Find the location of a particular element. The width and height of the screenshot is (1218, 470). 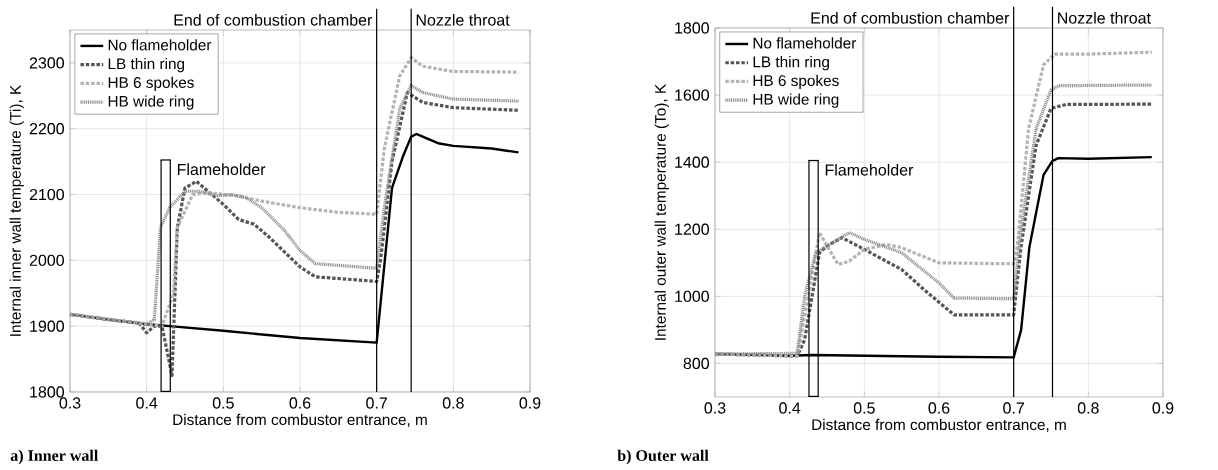

y-axis-title: Internal outer wall temperature (To), K is located at coordinates (661, 212).